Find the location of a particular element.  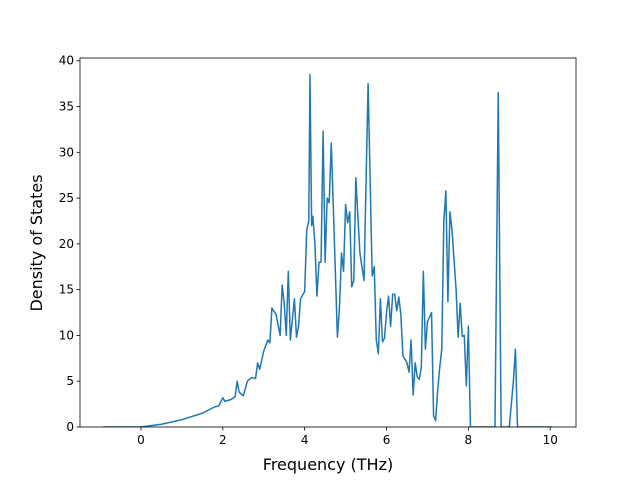

x-tick-label: 6 is located at coordinates (387, 440).